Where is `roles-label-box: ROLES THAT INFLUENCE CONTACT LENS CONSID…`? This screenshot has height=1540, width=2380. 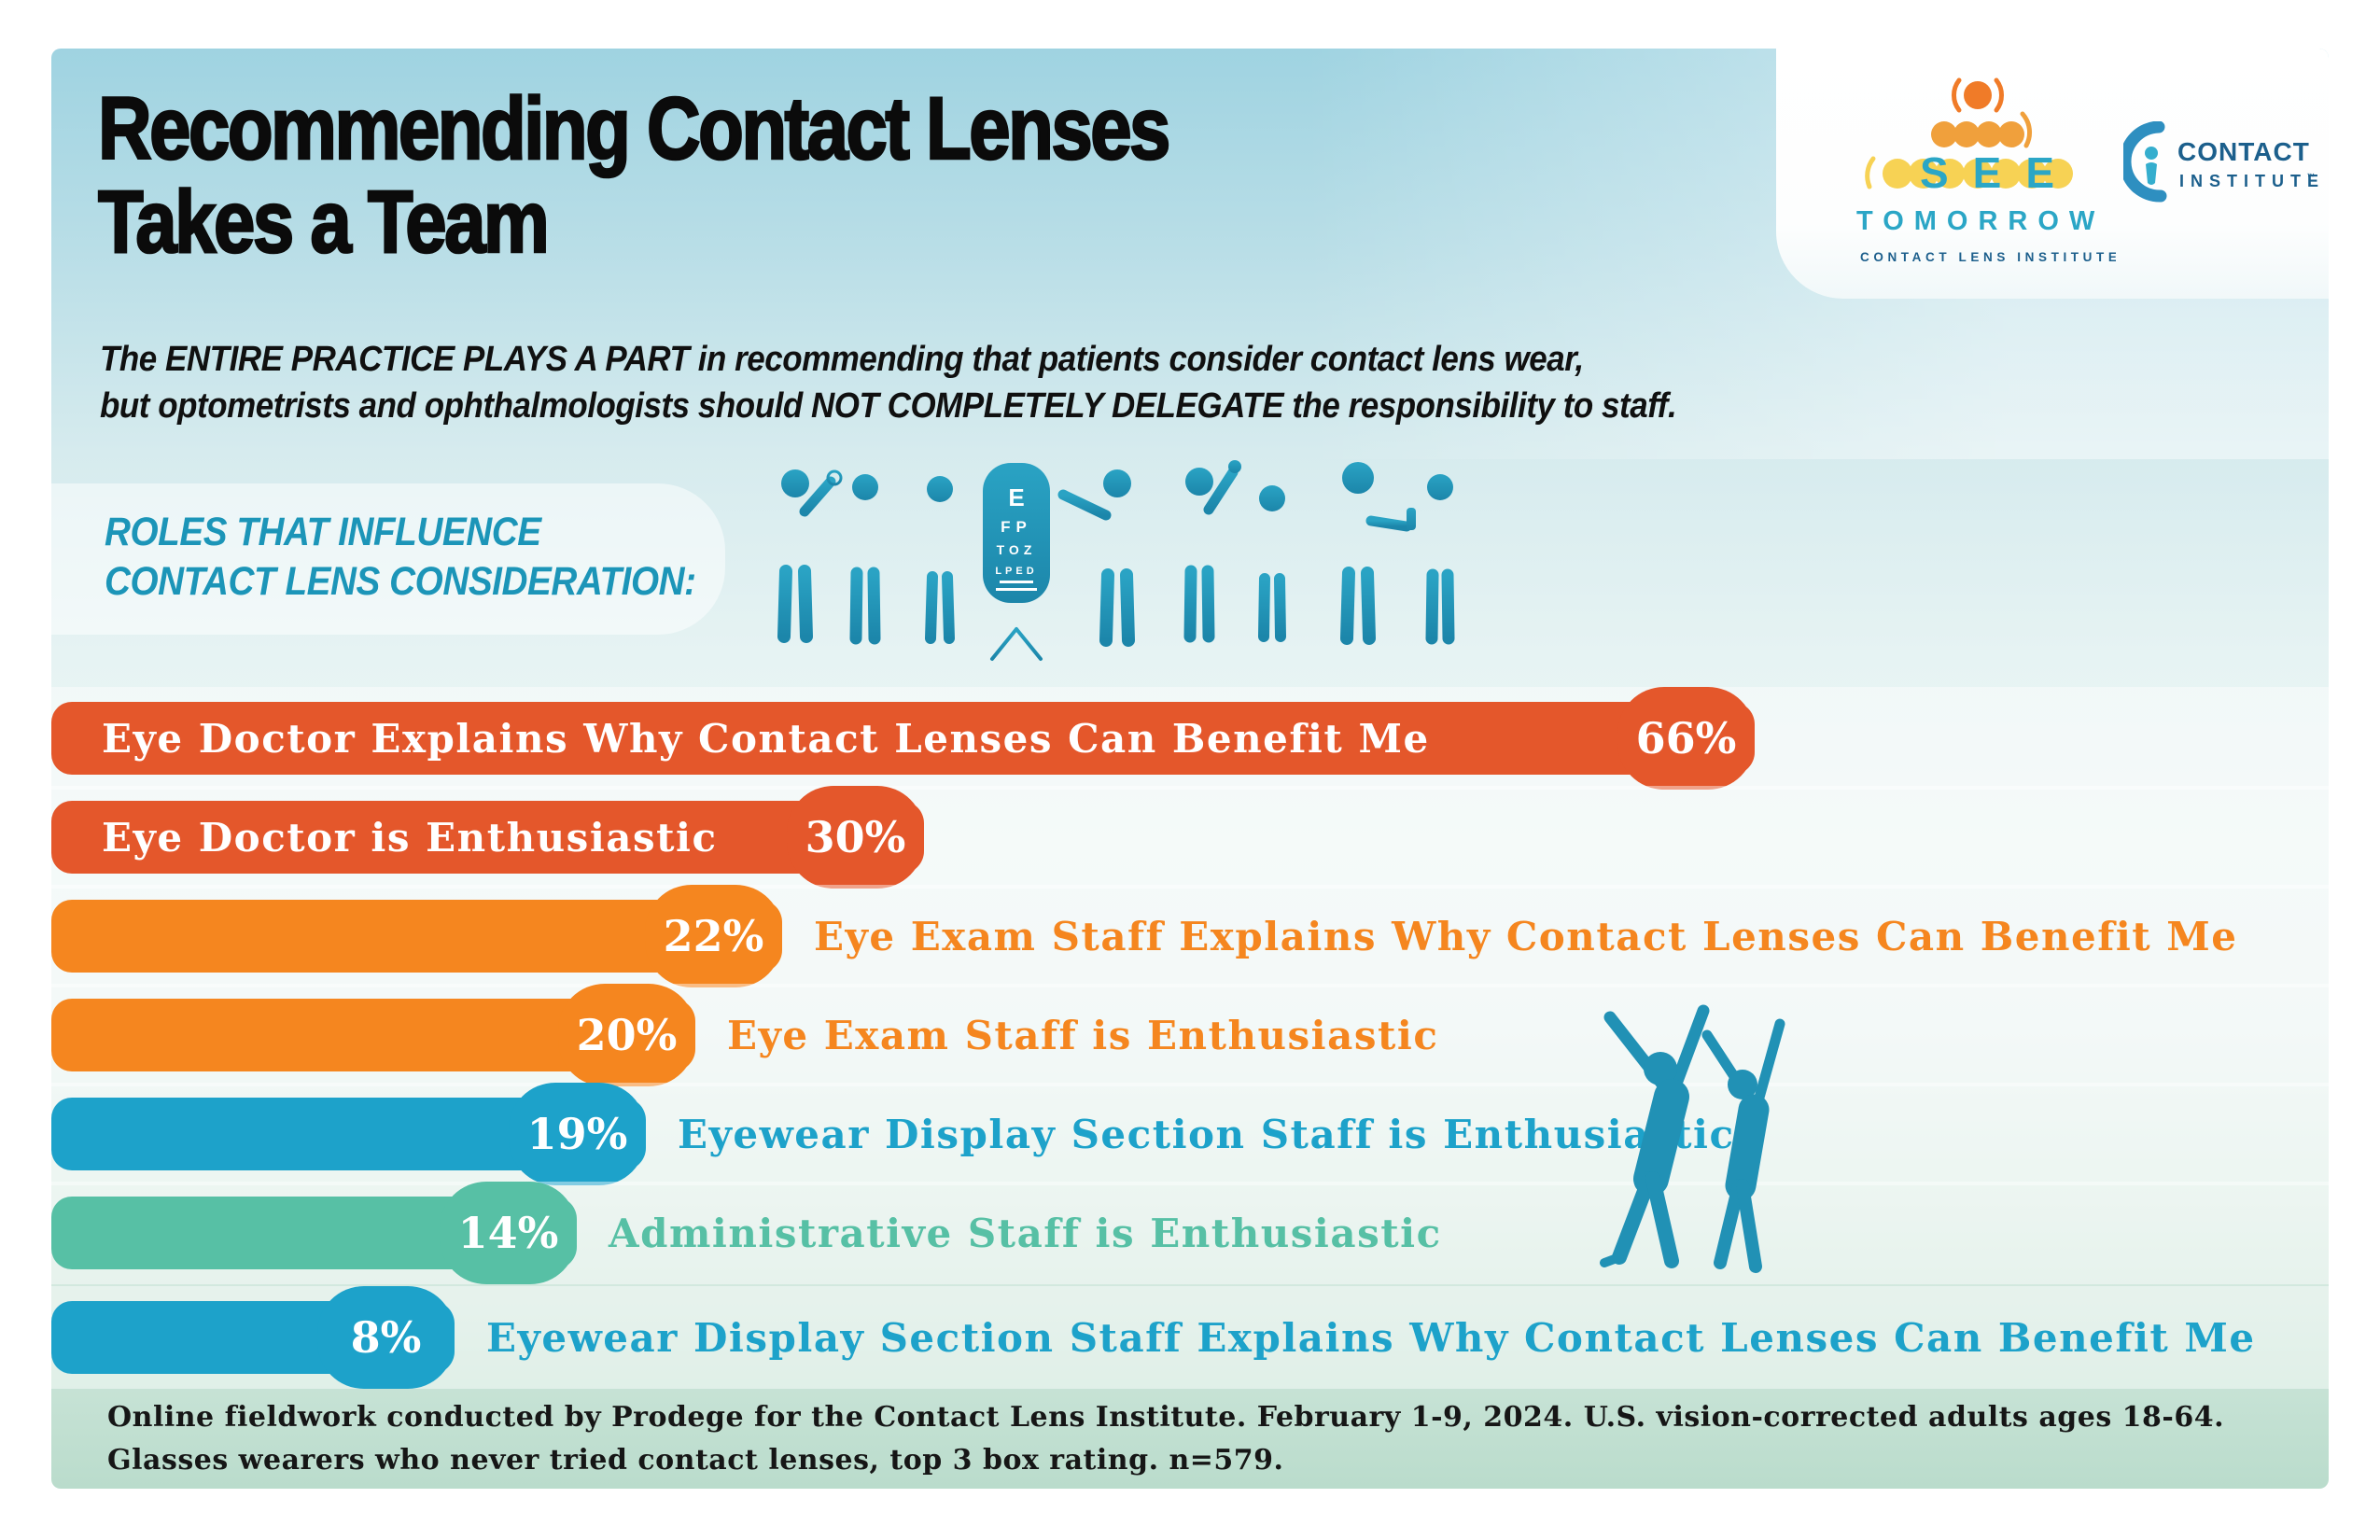
roles-label-box: ROLES THAT INFLUENCE CONTACT LENS CONSID… is located at coordinates (388, 559).